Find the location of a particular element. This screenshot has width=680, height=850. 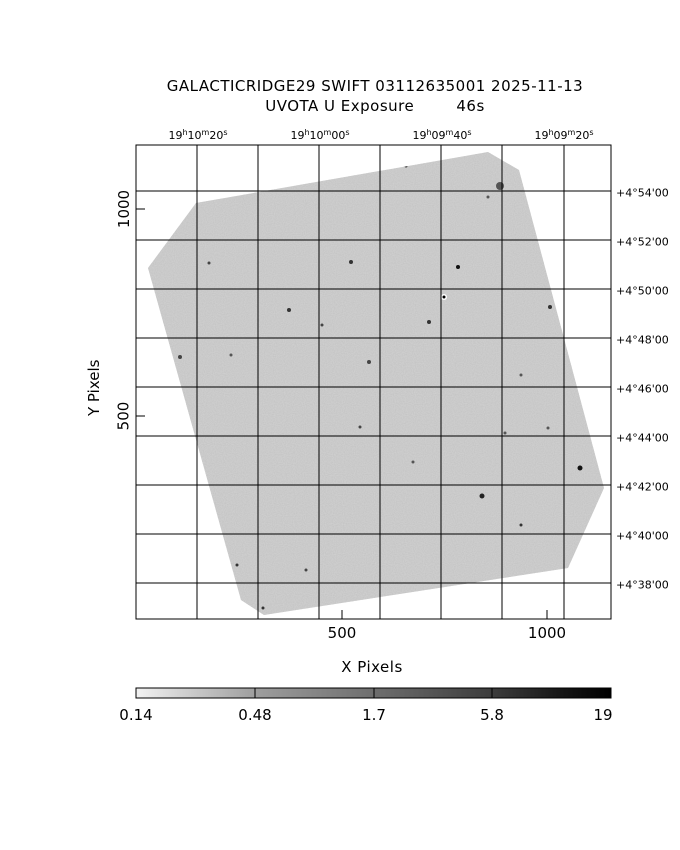

x-axis-label: X Pixels is located at coordinates (372, 667).